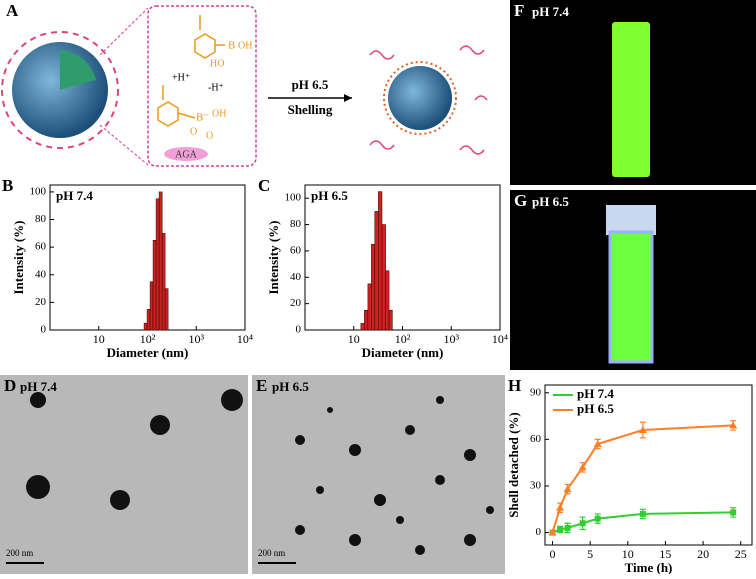 The width and height of the screenshot is (756, 579). Describe the element at coordinates (19, 553) in the screenshot. I see `scale-label: 200 nm` at that location.